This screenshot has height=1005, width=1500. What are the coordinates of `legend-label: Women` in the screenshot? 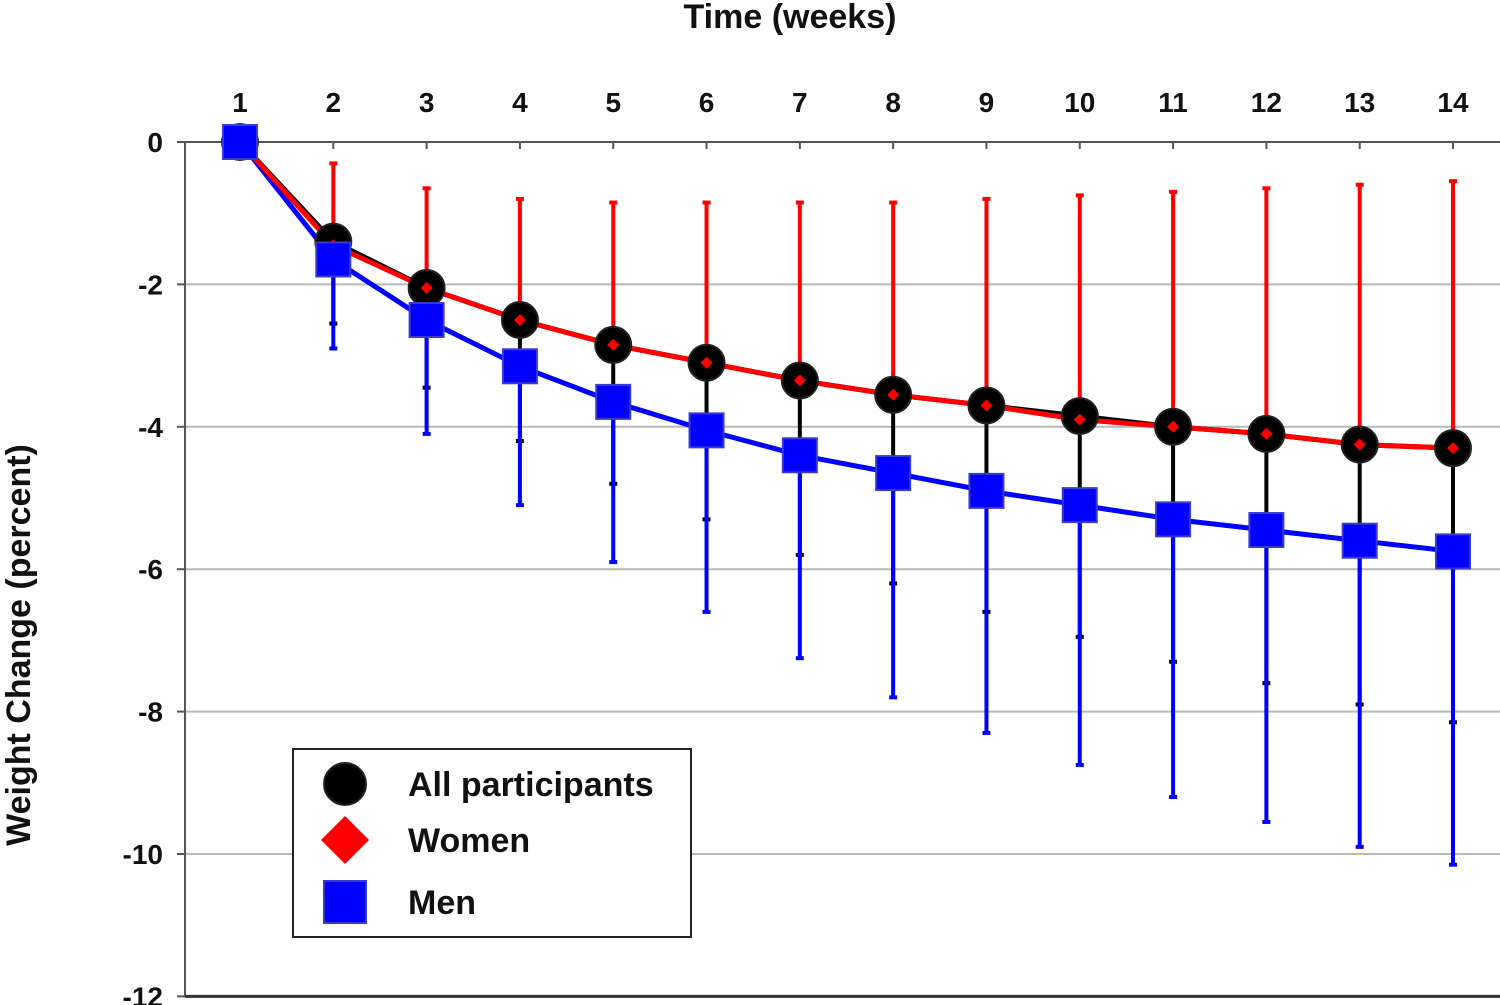 It's located at (469, 841).